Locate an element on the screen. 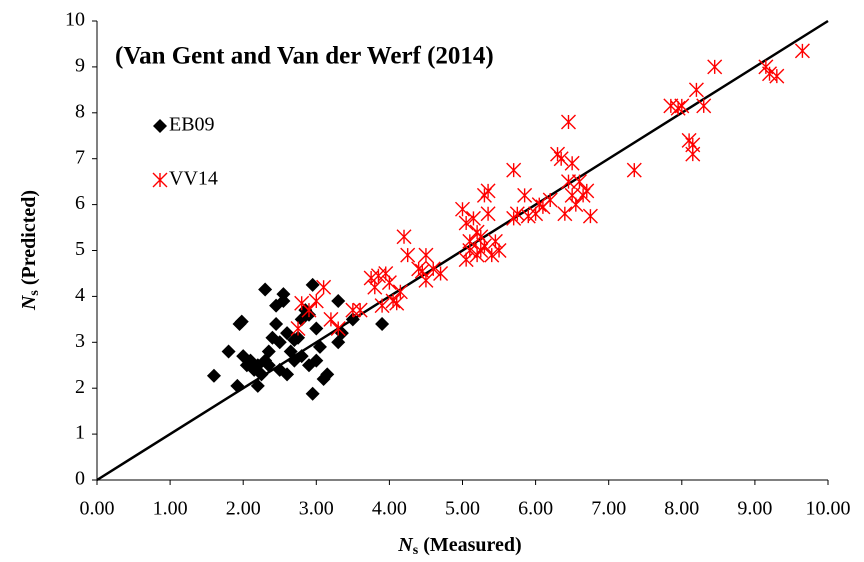 This screenshot has height=562, width=864. y-tick-label: 0 is located at coordinates (80, 479).